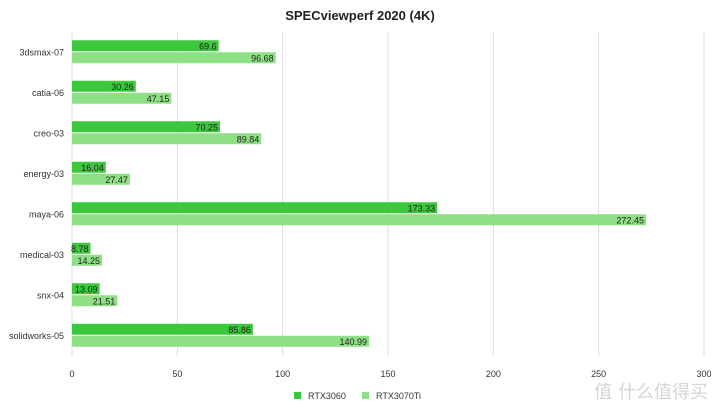  Describe the element at coordinates (208, 46) in the screenshot. I see `data-label: 69.6` at that location.